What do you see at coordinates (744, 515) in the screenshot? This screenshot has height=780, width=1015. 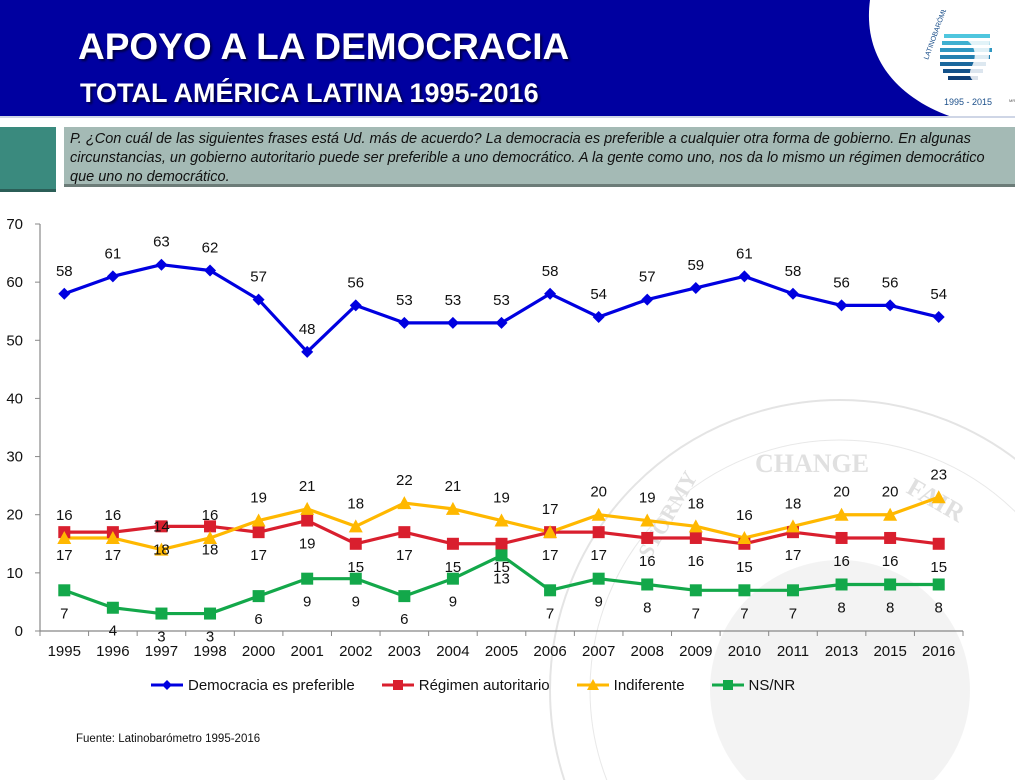 I see `data-label-indiferente: 16` at bounding box center [744, 515].